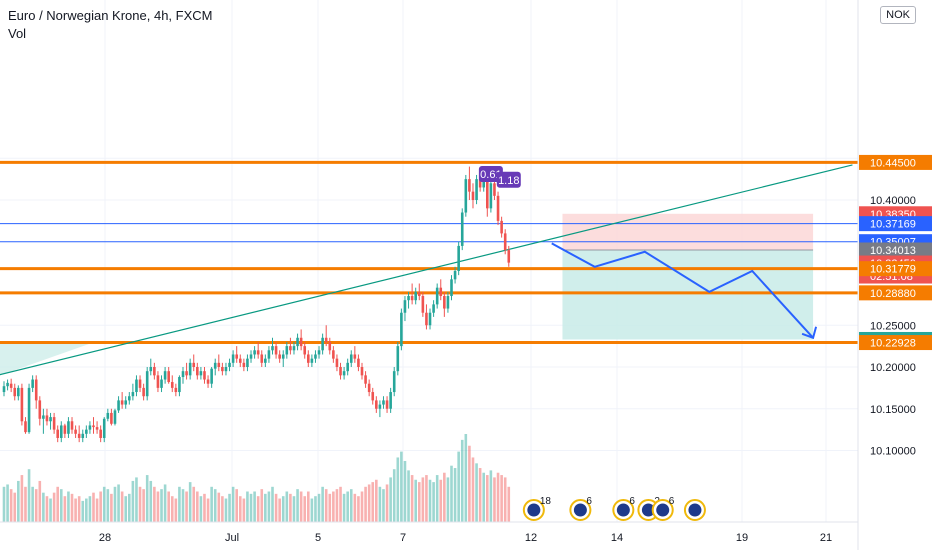 Image resolution: width=932 pixels, height=550 pixels. Describe the element at coordinates (403, 538) in the screenshot. I see `time-tick-label: 7` at that location.